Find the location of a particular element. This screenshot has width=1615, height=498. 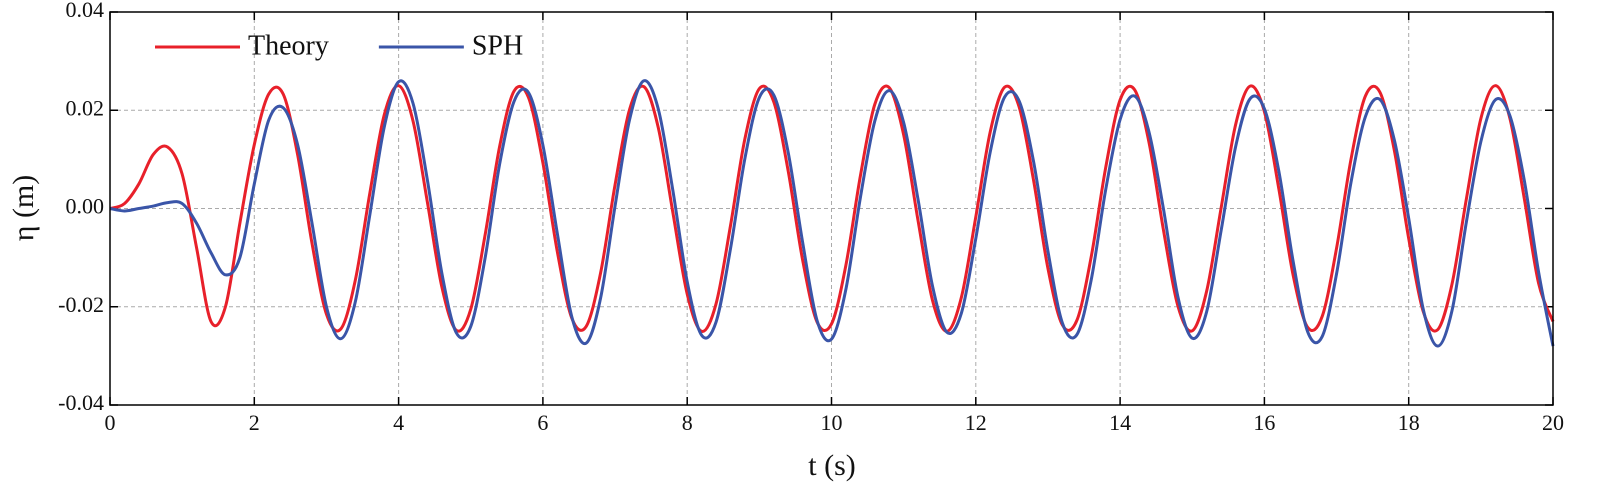

x-tick-label: 12 is located at coordinates (976, 422).